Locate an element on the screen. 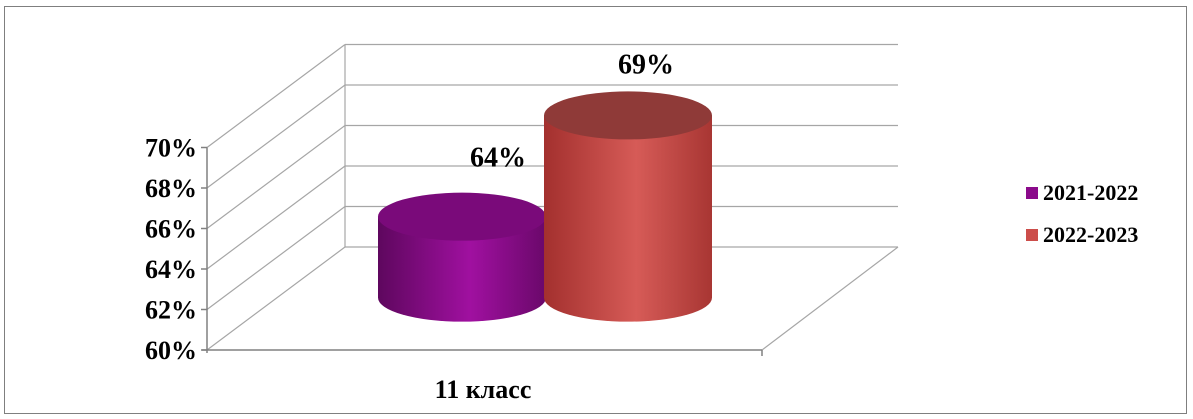  bar-2021-2022 is located at coordinates (462, 257).